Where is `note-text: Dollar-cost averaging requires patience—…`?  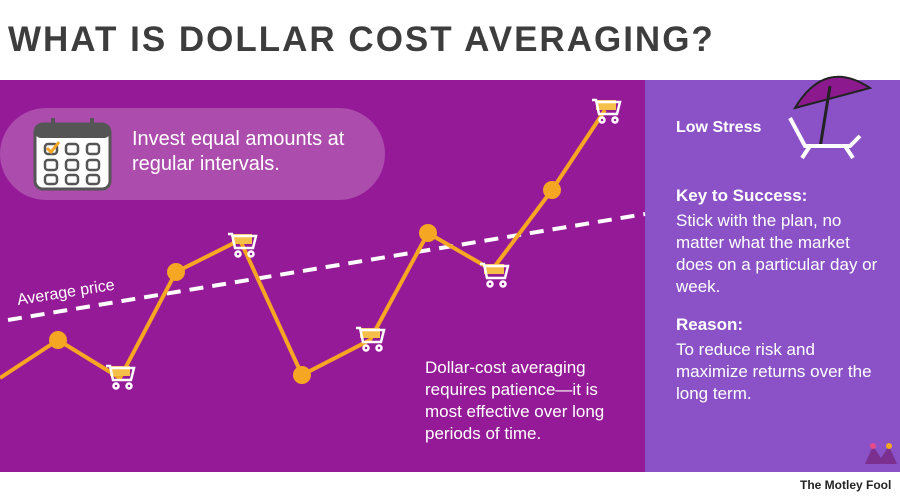
note-text: Dollar-cost averaging requires patience—… is located at coordinates (515, 400).